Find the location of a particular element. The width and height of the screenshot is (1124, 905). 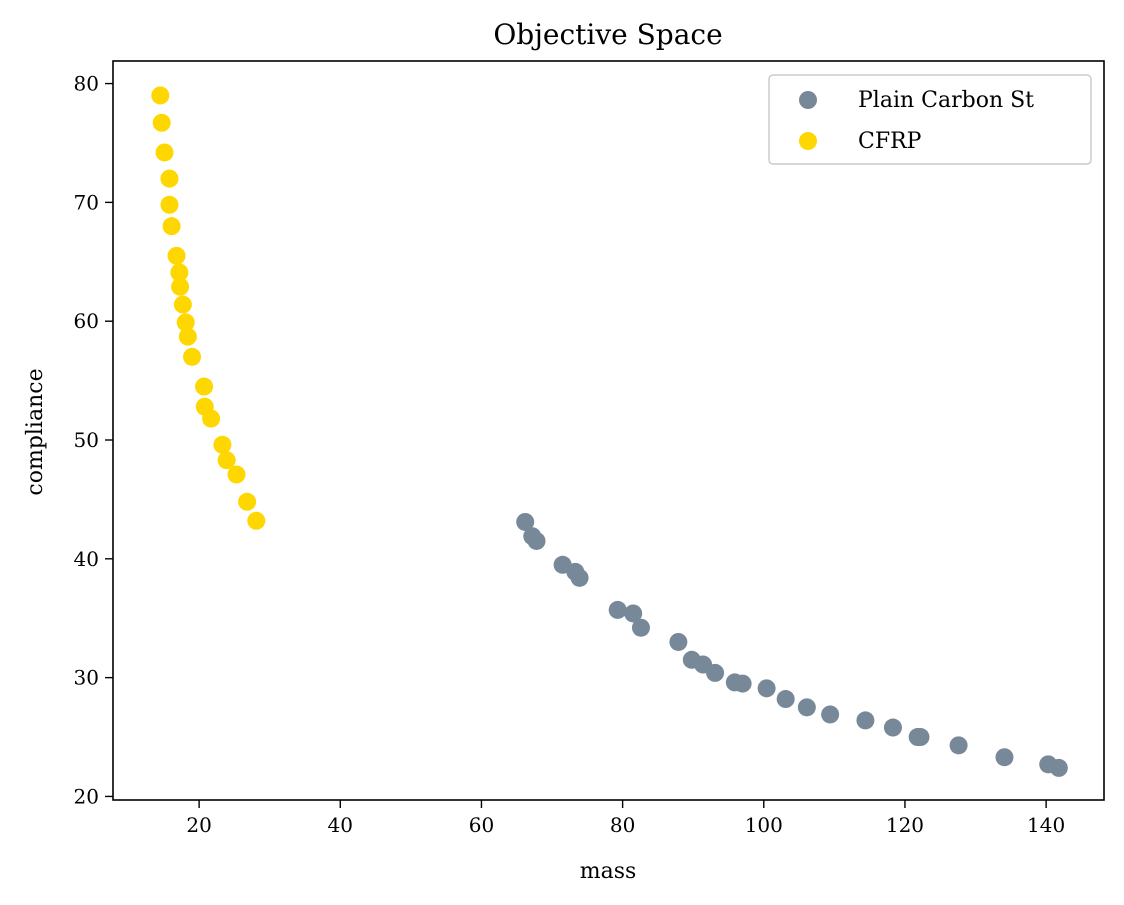

y-tick-label: 80 is located at coordinates (86, 84).